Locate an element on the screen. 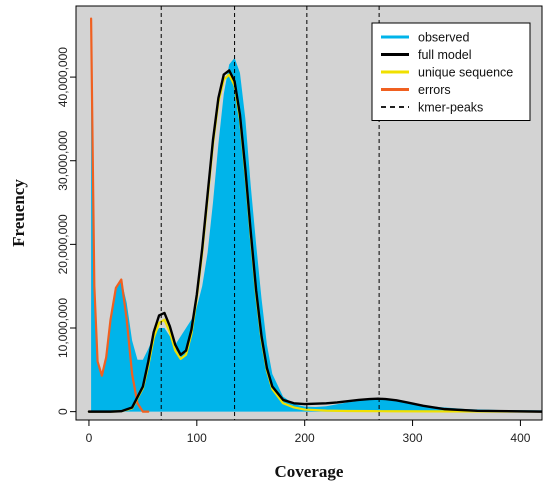 The image size is (550, 487). x-tick-label: 100 is located at coordinates (197, 438).